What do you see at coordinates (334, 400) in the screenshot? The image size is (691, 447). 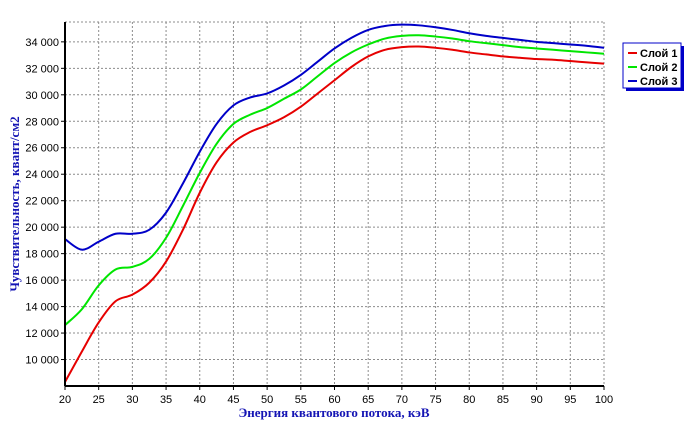 I see `x-tick-label: 60` at bounding box center [334, 400].